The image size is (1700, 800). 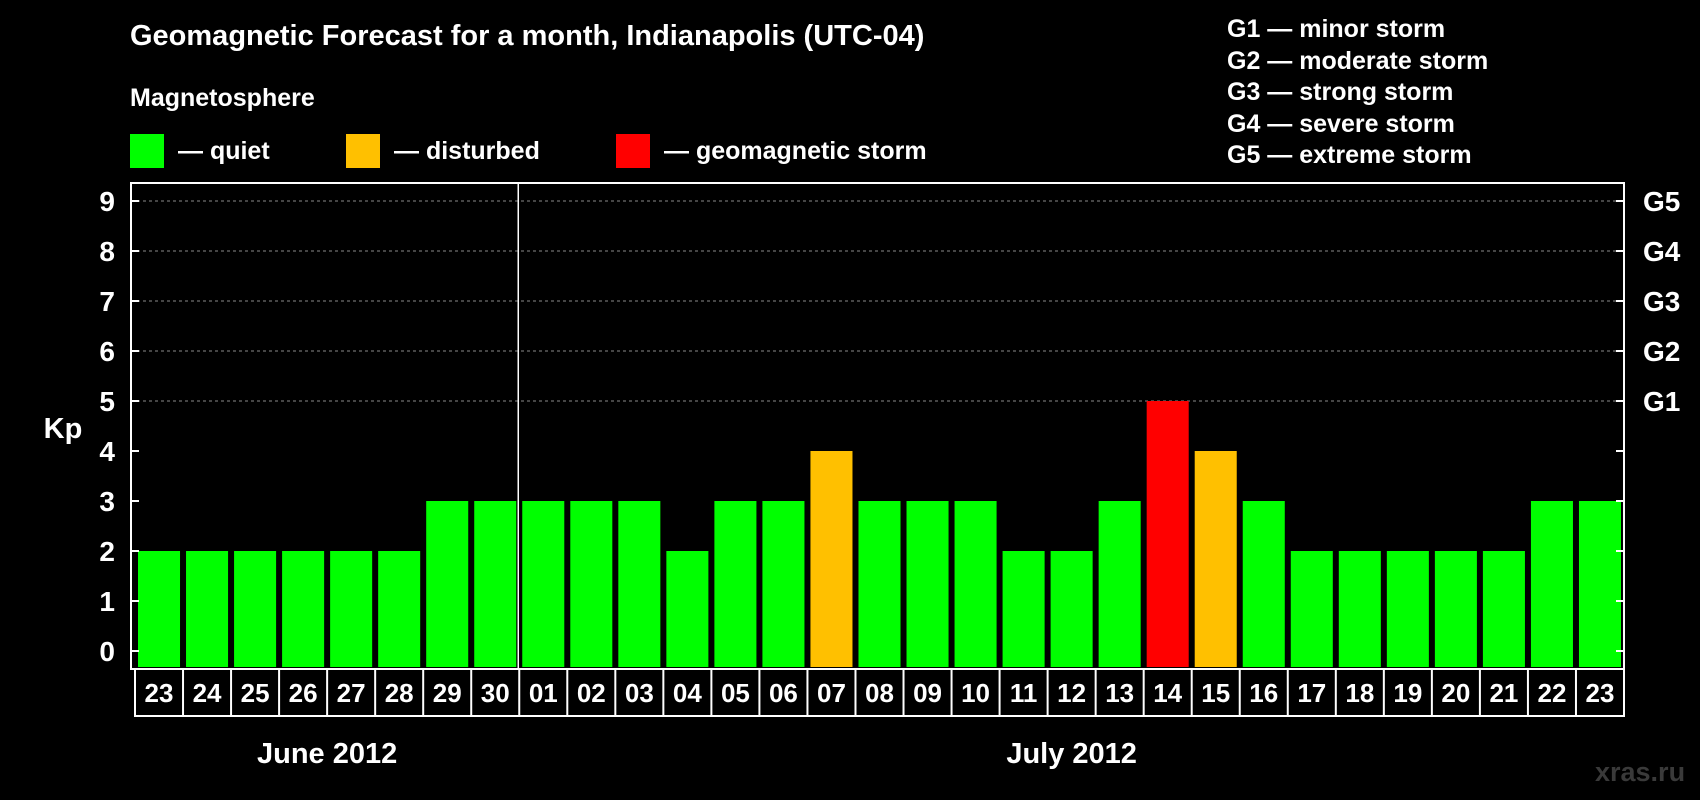 I want to click on x-tick-label: 04, so click(x=687, y=693).